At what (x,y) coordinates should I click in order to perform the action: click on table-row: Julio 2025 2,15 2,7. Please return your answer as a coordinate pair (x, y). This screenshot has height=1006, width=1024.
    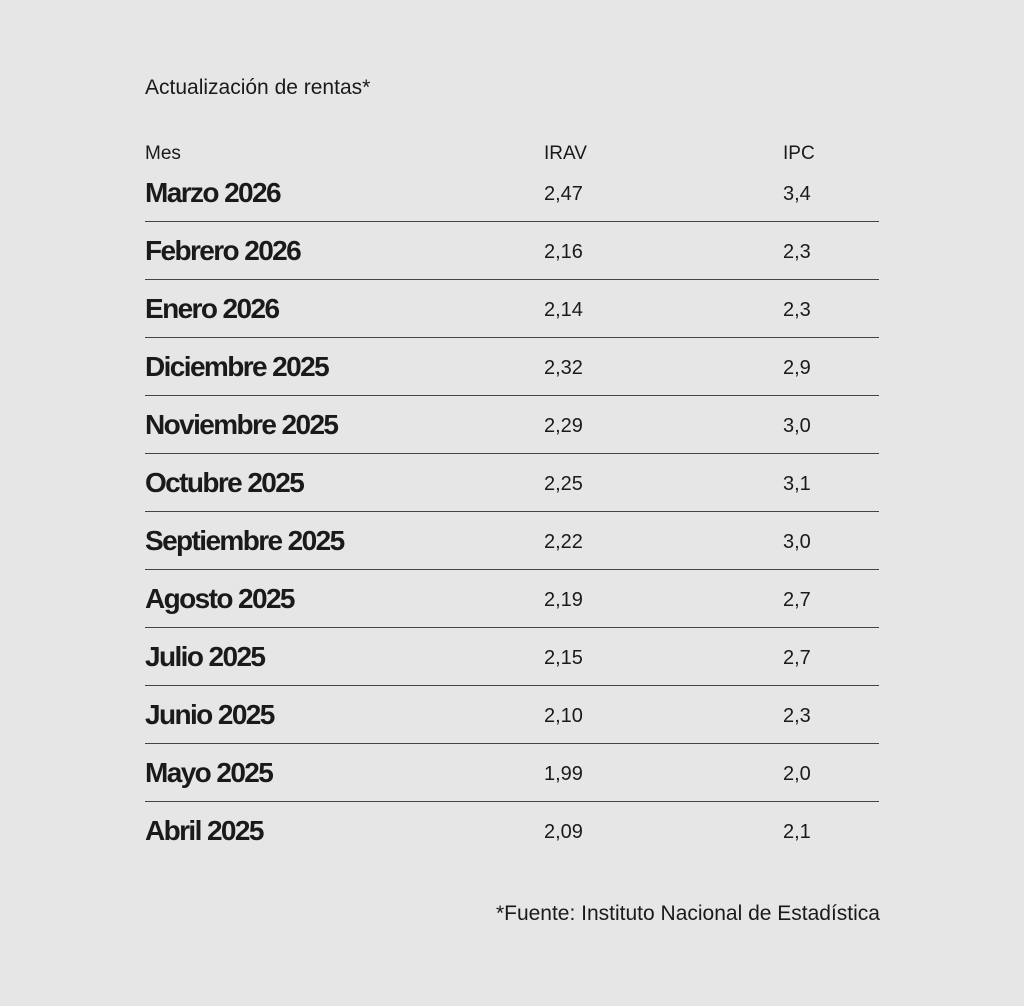
    Looking at the image, I should click on (512, 657).